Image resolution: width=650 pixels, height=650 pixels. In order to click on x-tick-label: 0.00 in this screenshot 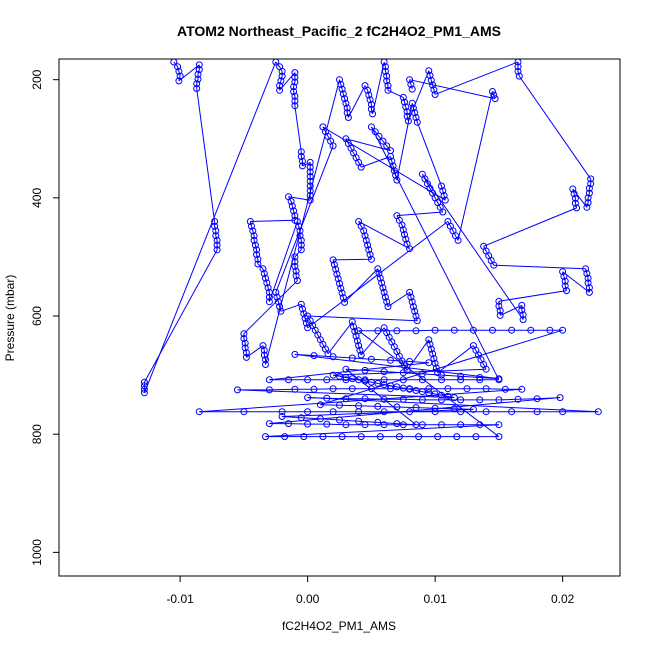, I will do `click(308, 599)`.